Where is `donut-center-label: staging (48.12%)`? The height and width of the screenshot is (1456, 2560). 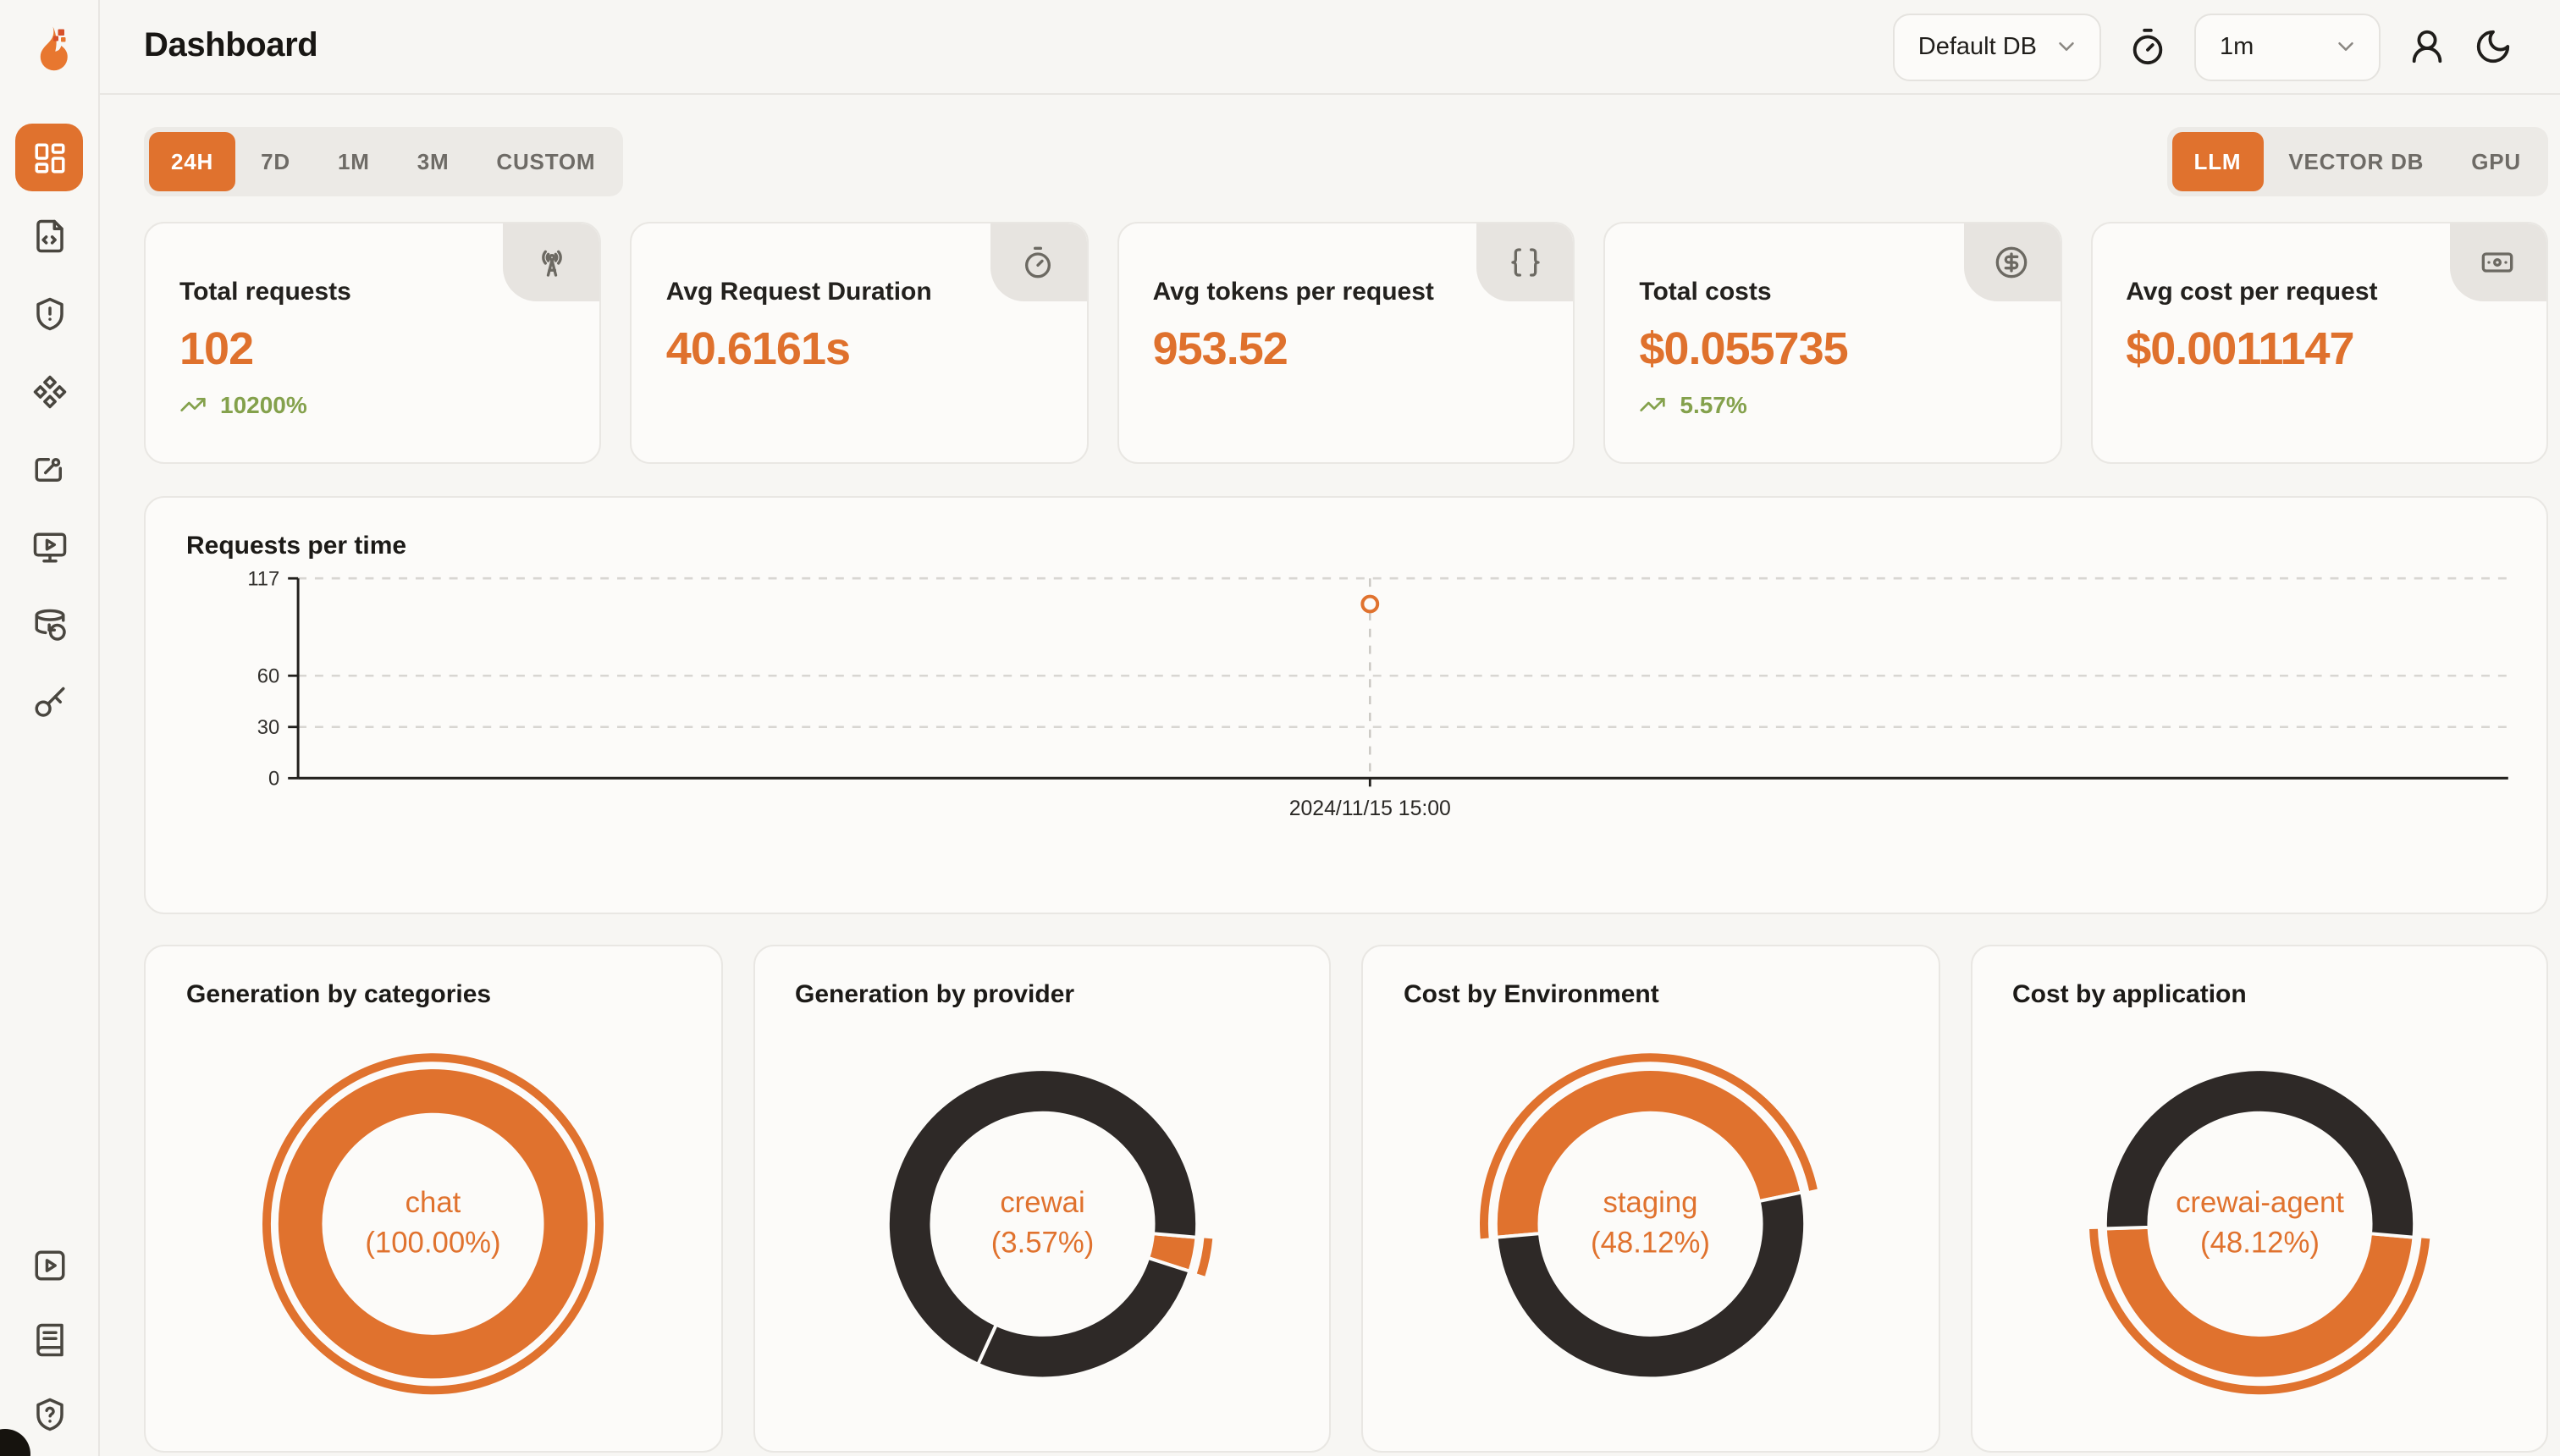
donut-center-label: staging (48.12%) is located at coordinates (1650, 1223).